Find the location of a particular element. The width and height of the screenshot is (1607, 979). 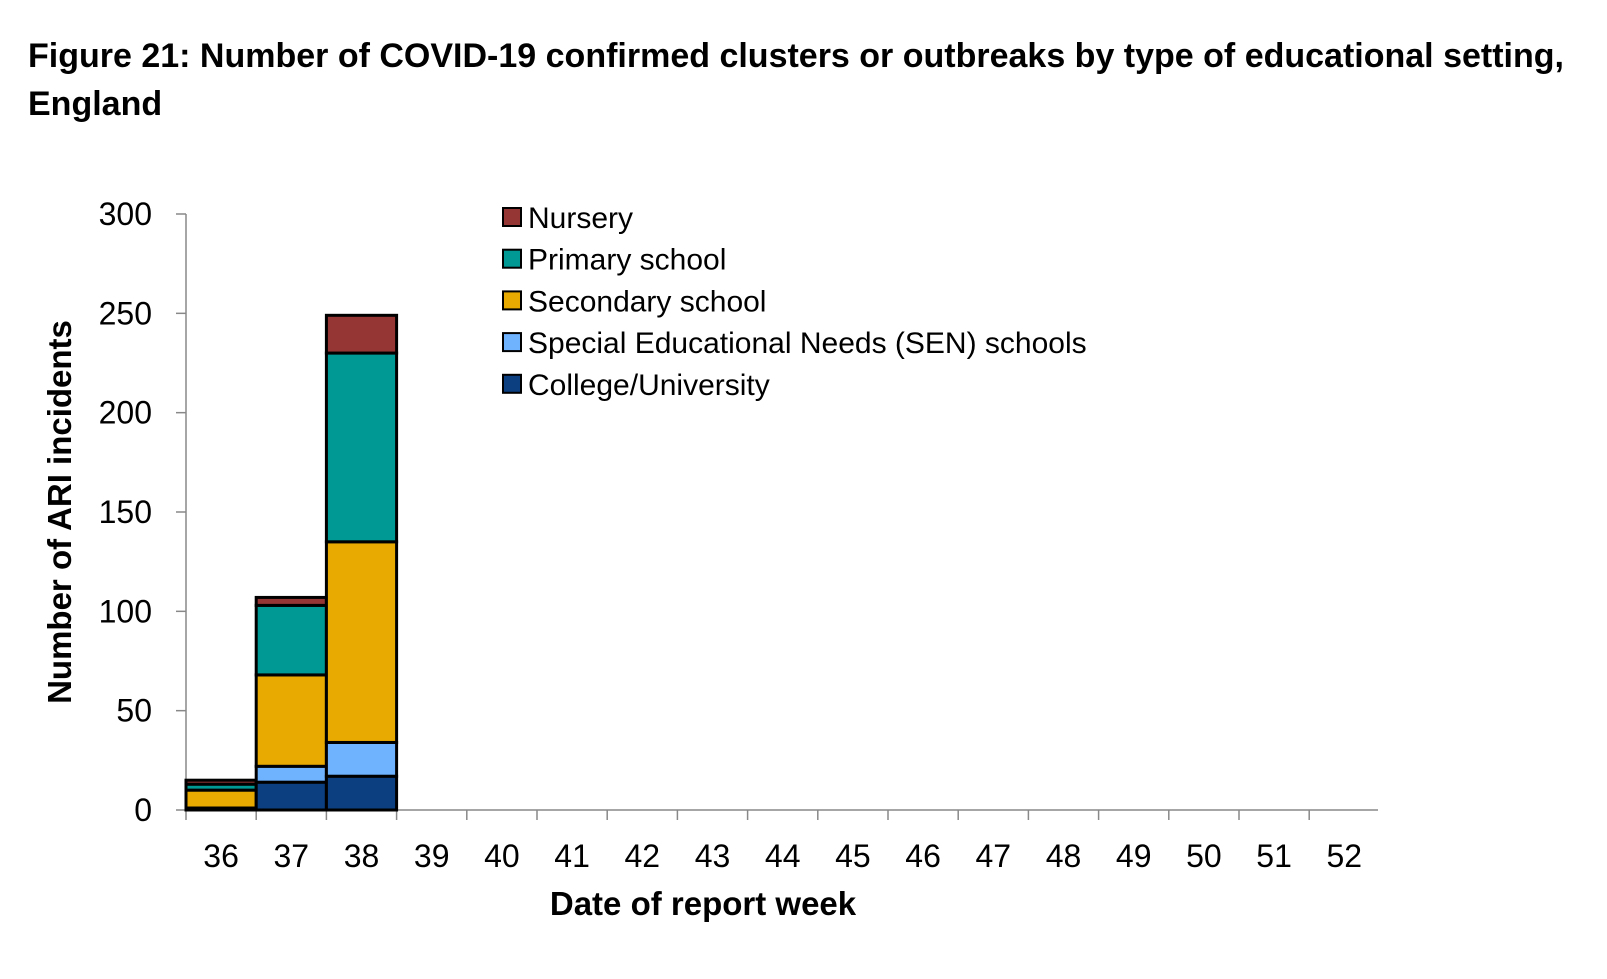

x-tick-label: 36 is located at coordinates (221, 856).